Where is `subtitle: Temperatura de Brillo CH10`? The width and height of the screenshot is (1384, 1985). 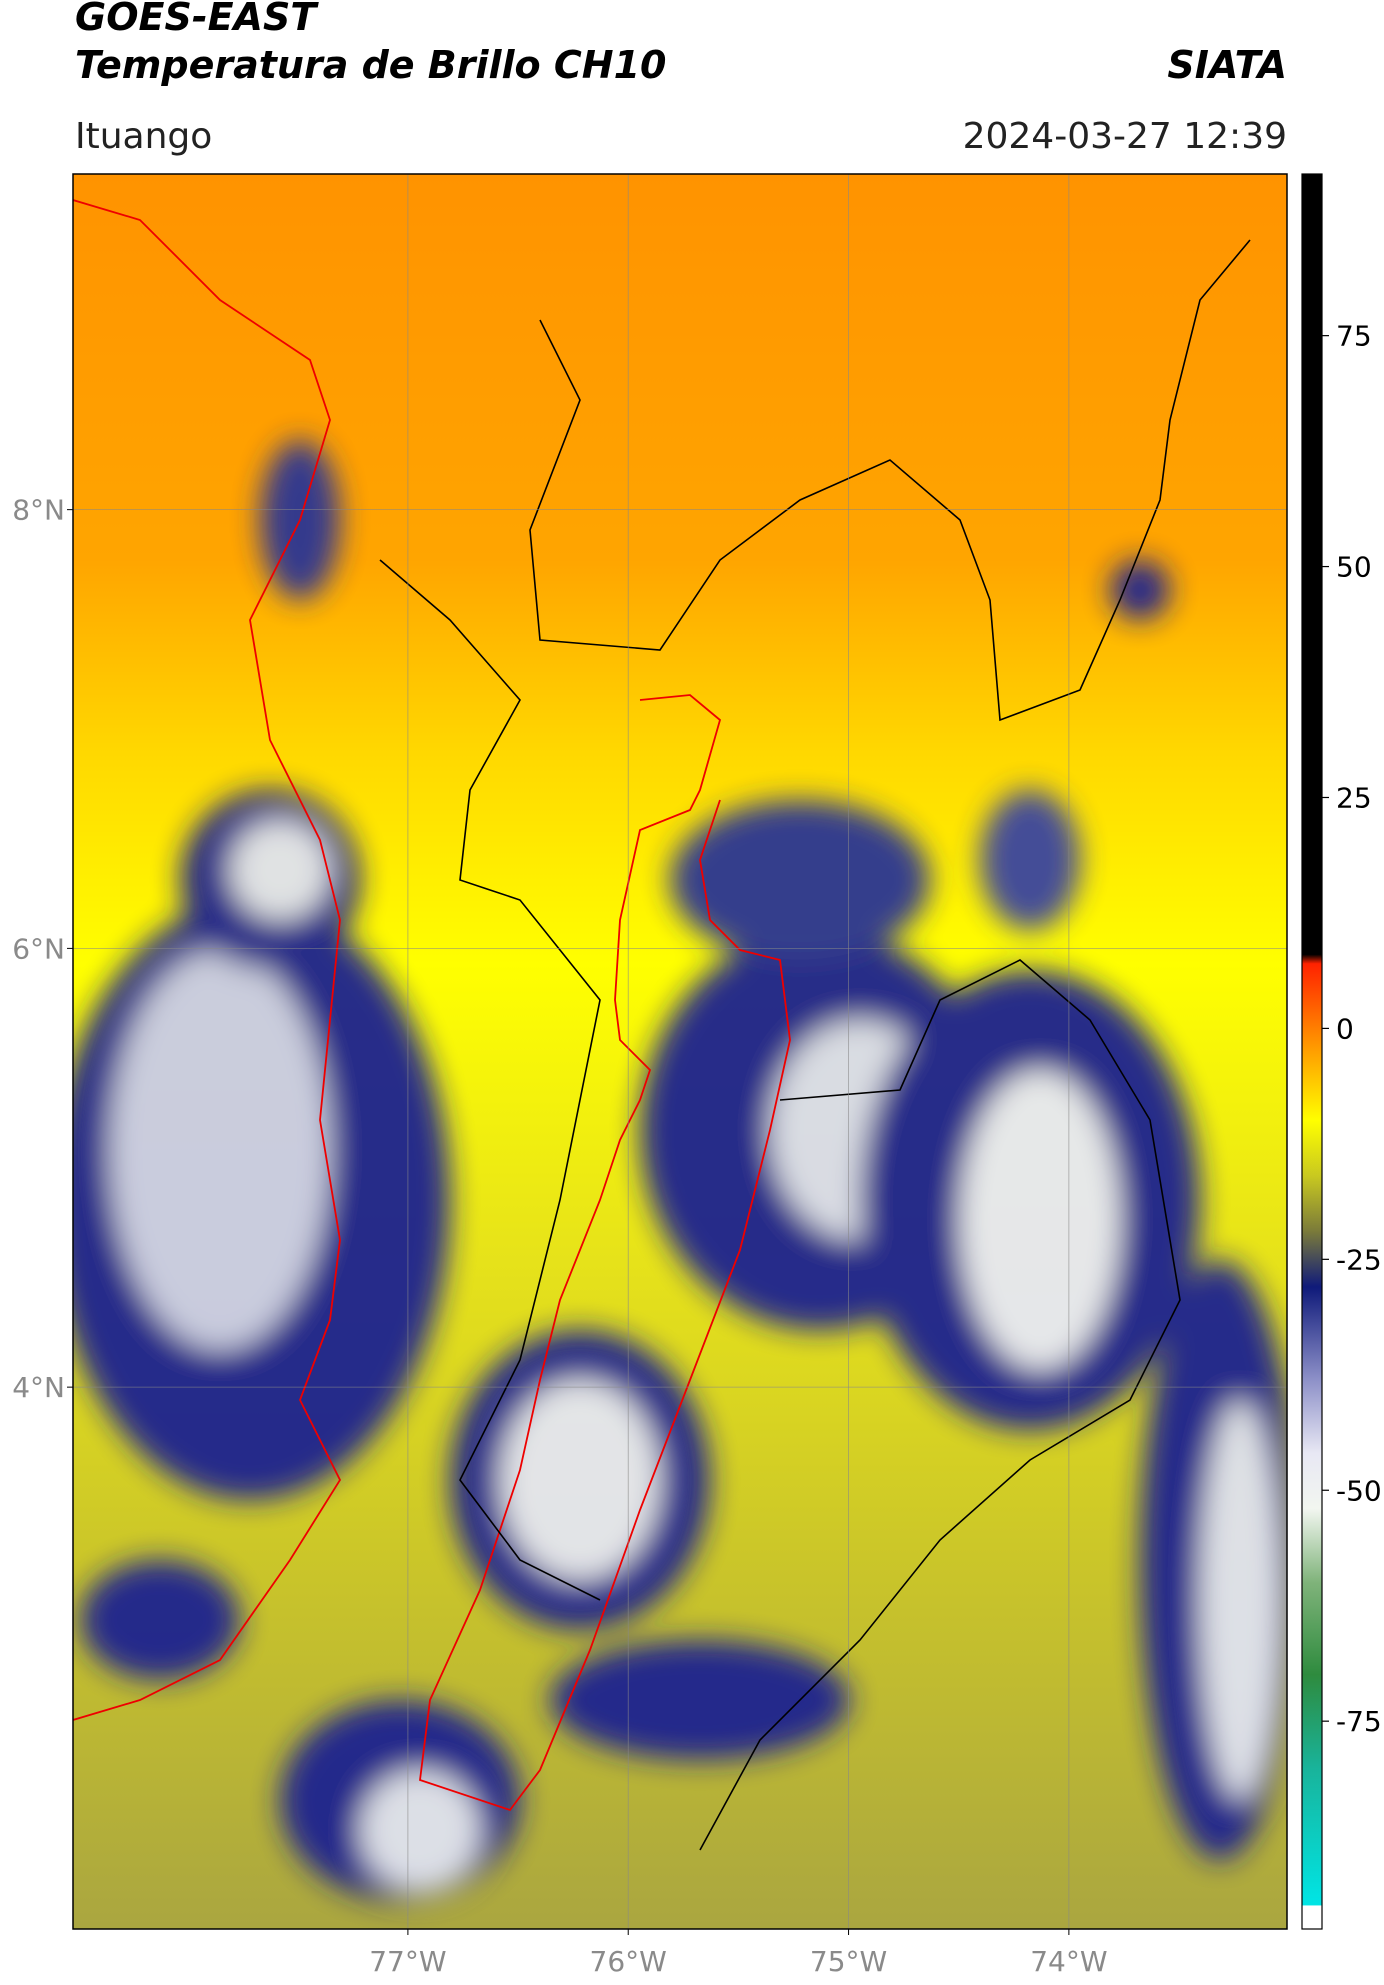 subtitle: Temperatura de Brillo CH10 is located at coordinates (370, 65).